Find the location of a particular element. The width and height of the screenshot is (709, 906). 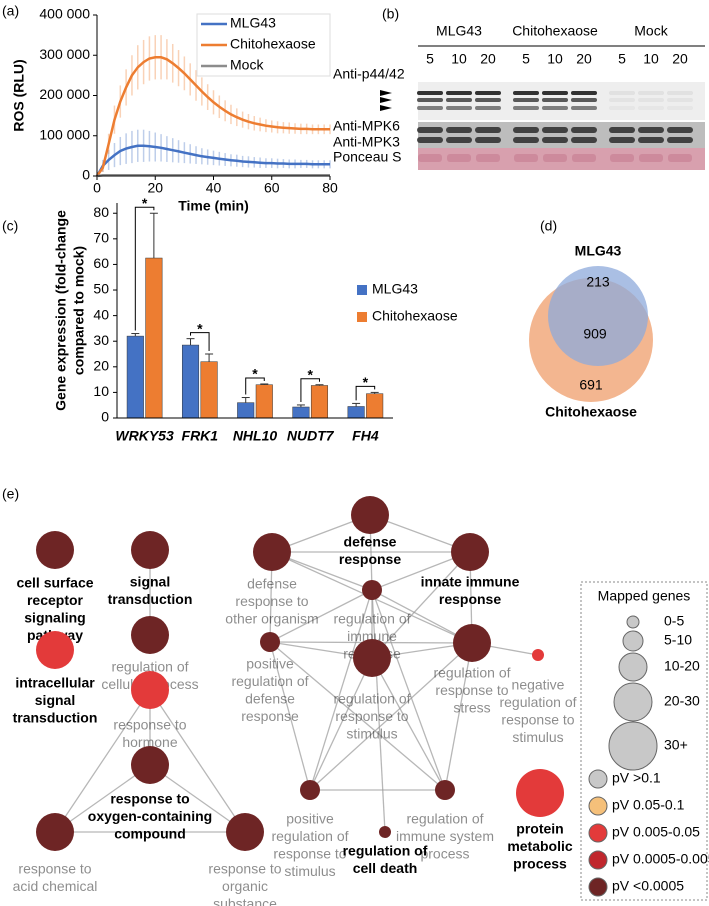

node-label: stimulus is located at coordinates (371, 734).